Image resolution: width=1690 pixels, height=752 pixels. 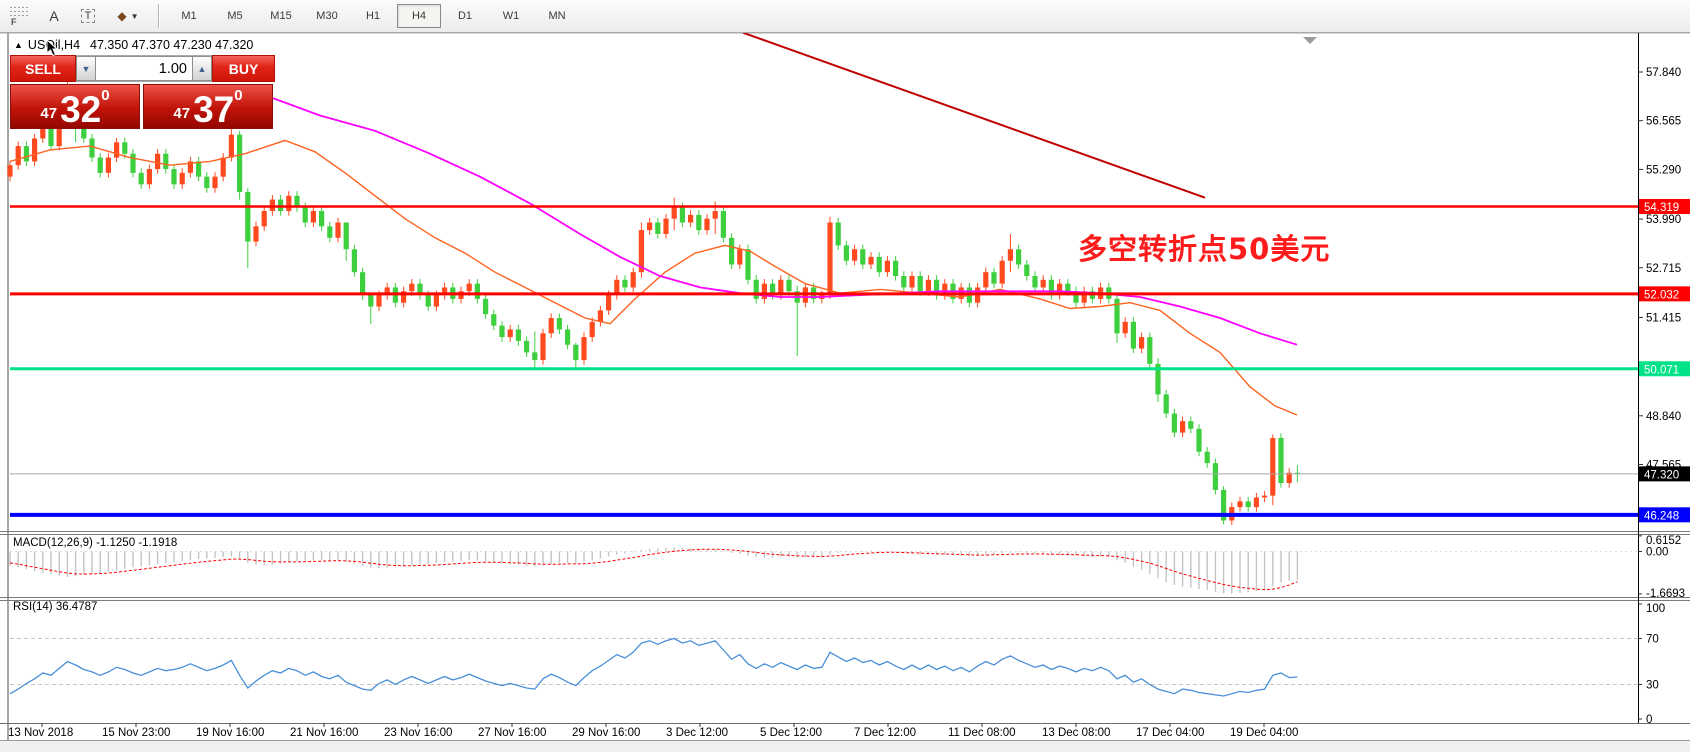 What do you see at coordinates (281, 16) in the screenshot?
I see `timeframe-m15-button: M15` at bounding box center [281, 16].